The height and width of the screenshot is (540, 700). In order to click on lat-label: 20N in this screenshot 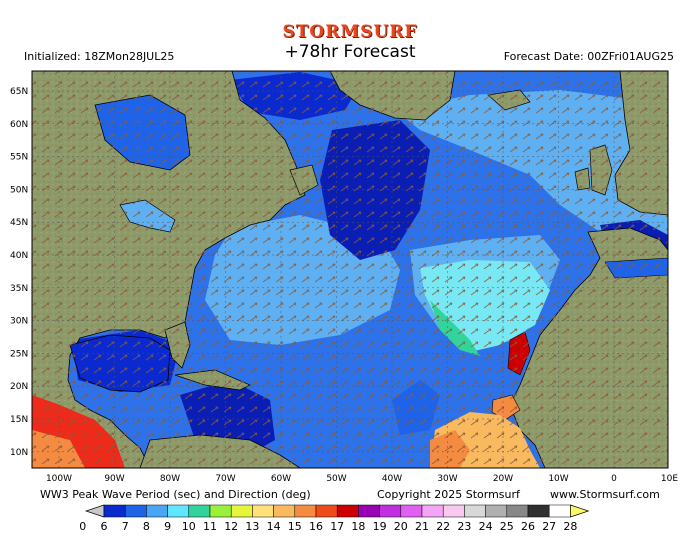, I will do `click(19, 387)`.